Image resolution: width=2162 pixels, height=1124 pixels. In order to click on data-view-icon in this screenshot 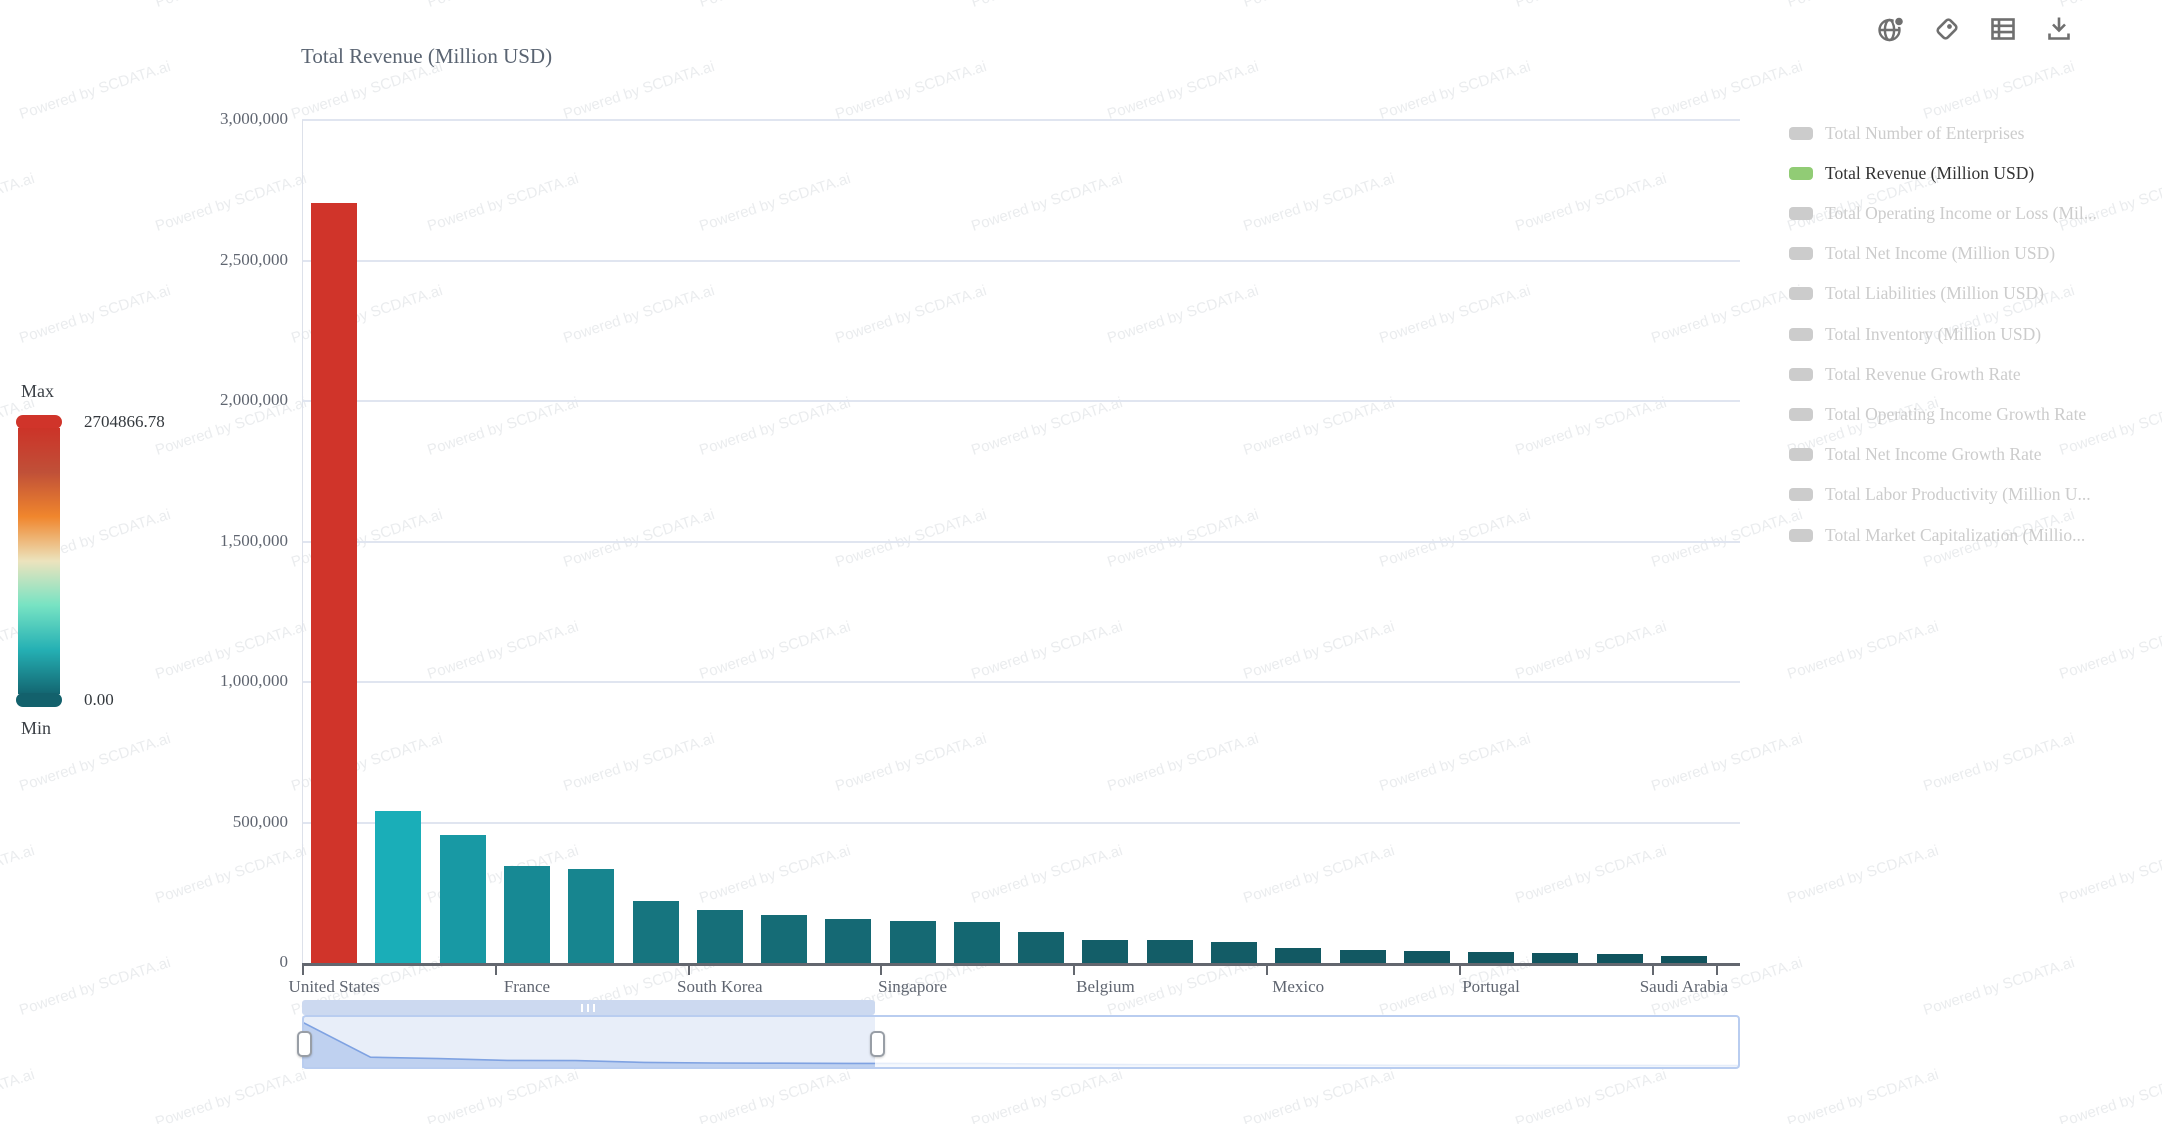, I will do `click(2003, 29)`.